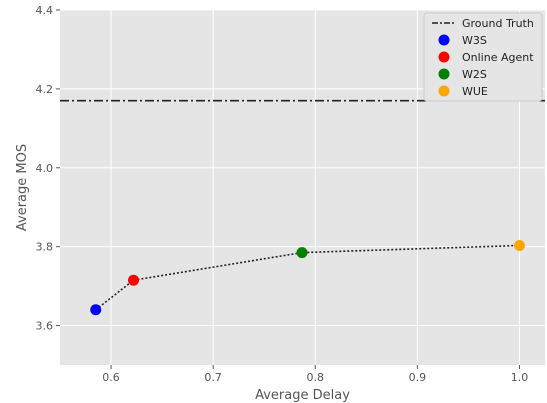 This screenshot has width=547, height=403. What do you see at coordinates (45, 168) in the screenshot?
I see `y-tick-label: 4.0` at bounding box center [45, 168].